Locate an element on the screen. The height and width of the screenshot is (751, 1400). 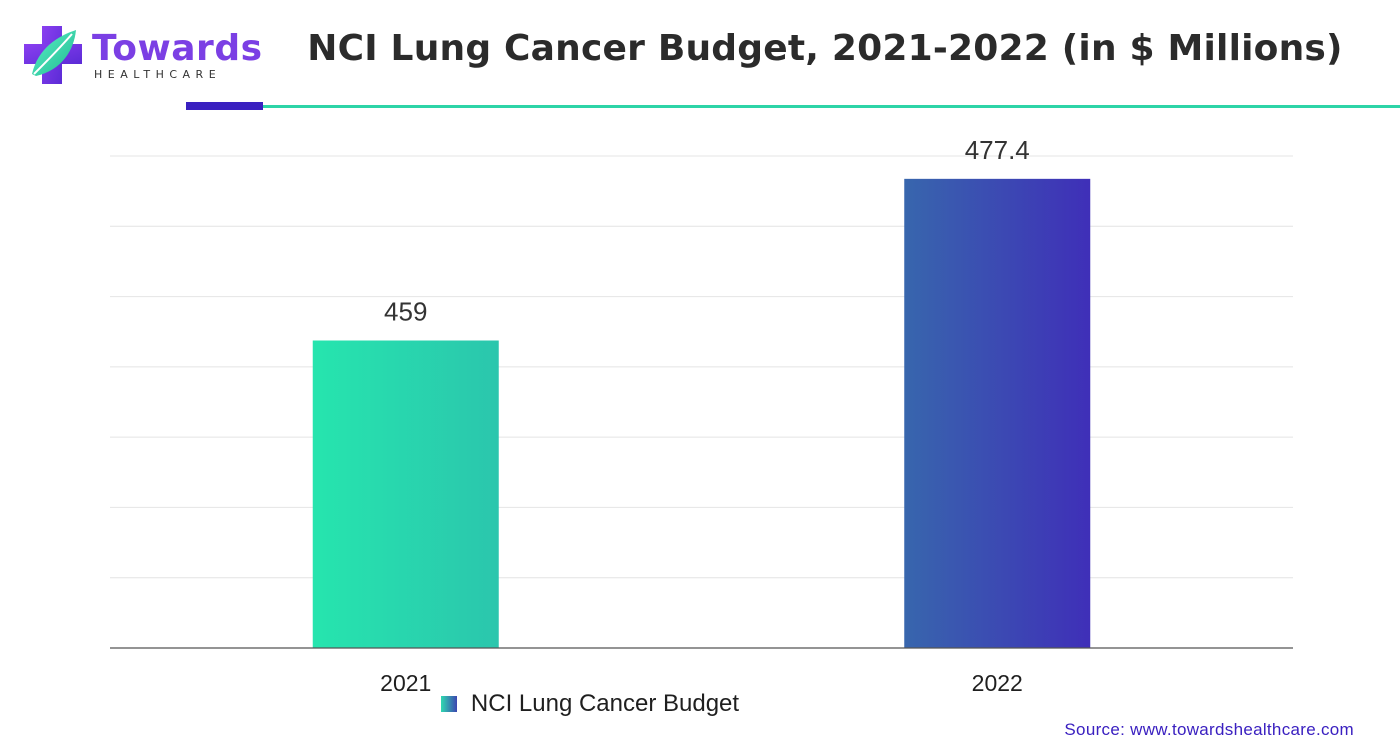
data-label-2022: 477.4 is located at coordinates (997, 150).